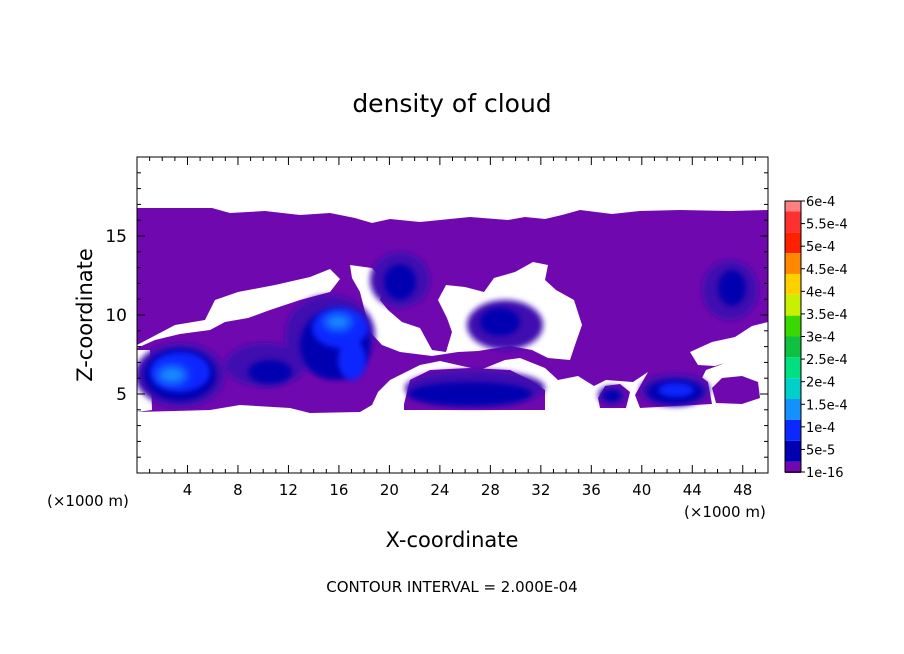 This screenshot has height=654, width=904. What do you see at coordinates (88, 501) in the screenshot?
I see `x-unit-left: (×1000 m)` at bounding box center [88, 501].